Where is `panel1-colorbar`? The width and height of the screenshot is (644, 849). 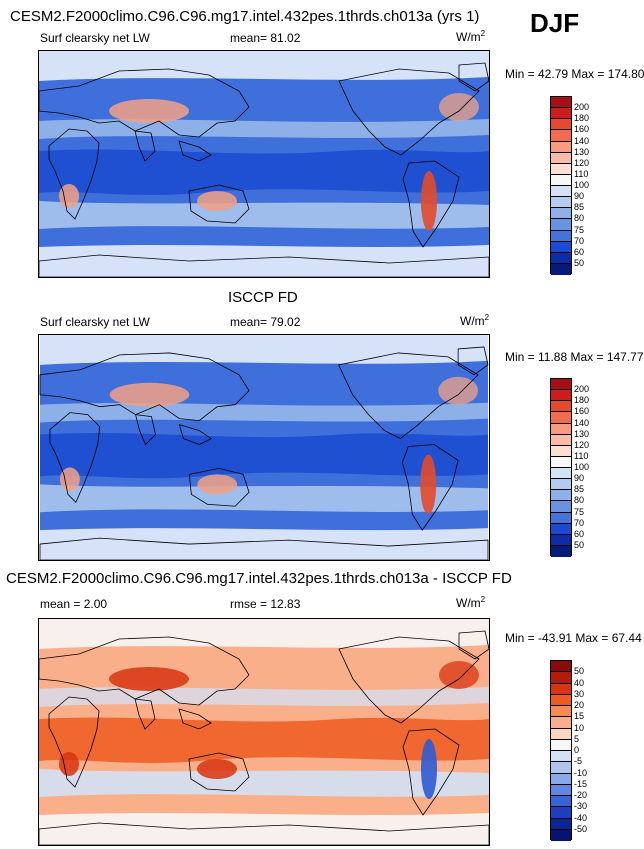
panel1-colorbar is located at coordinates (561, 185).